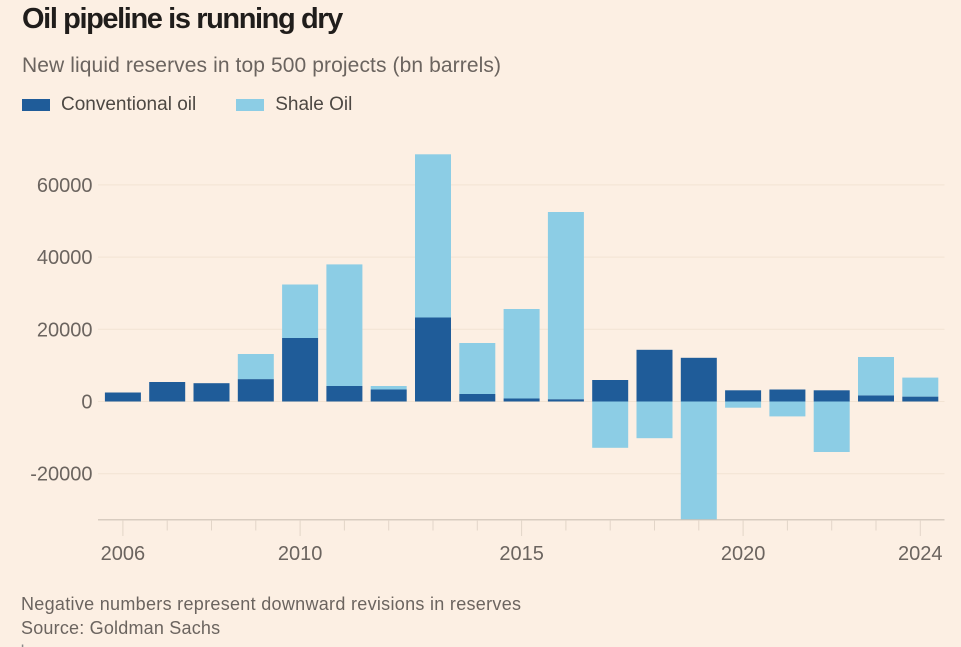 Image resolution: width=961 pixels, height=647 pixels. What do you see at coordinates (61, 475) in the screenshot?
I see `svg-text: -20000` at bounding box center [61, 475].